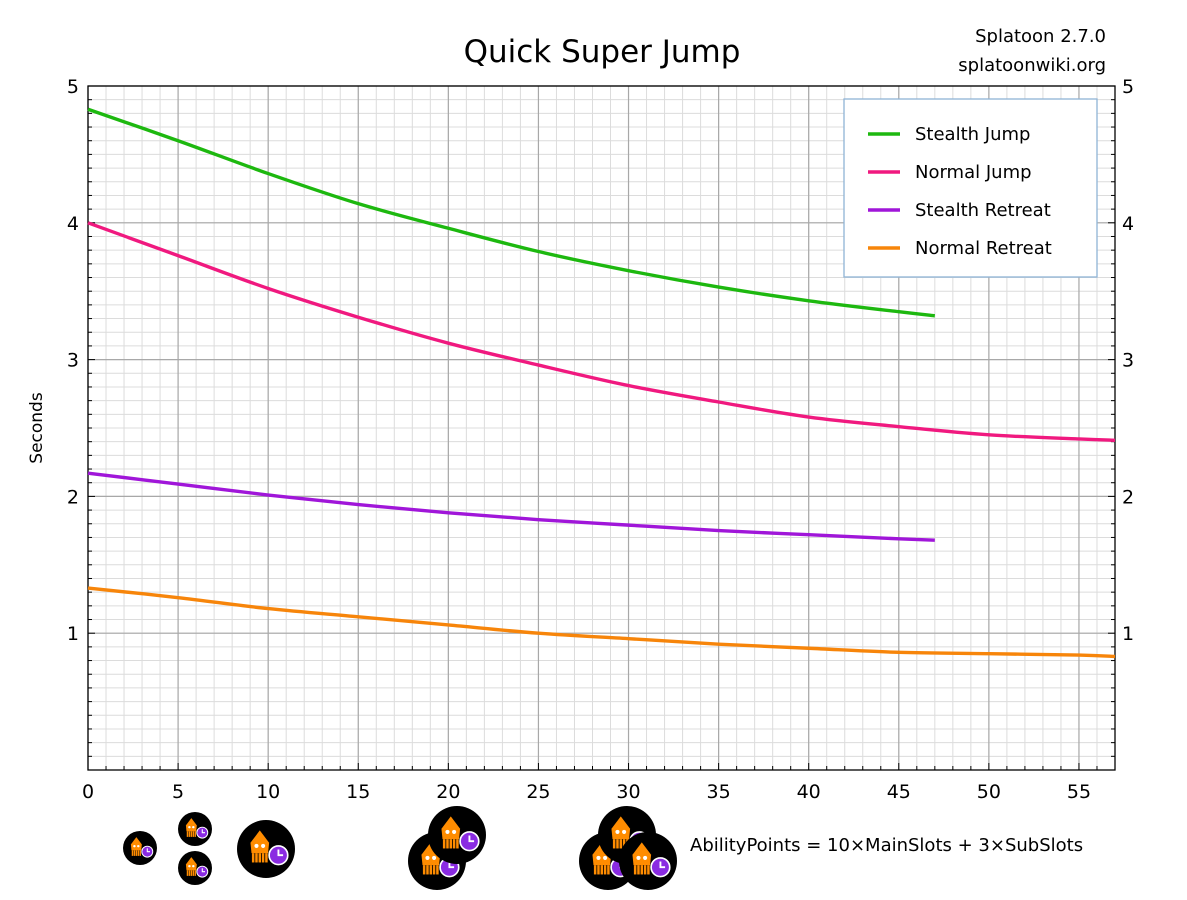 This screenshot has height=900, width=1187. Describe the element at coordinates (983, 210) in the screenshot. I see `legend-label-stealth-retreat: Stealth Retreat` at that location.